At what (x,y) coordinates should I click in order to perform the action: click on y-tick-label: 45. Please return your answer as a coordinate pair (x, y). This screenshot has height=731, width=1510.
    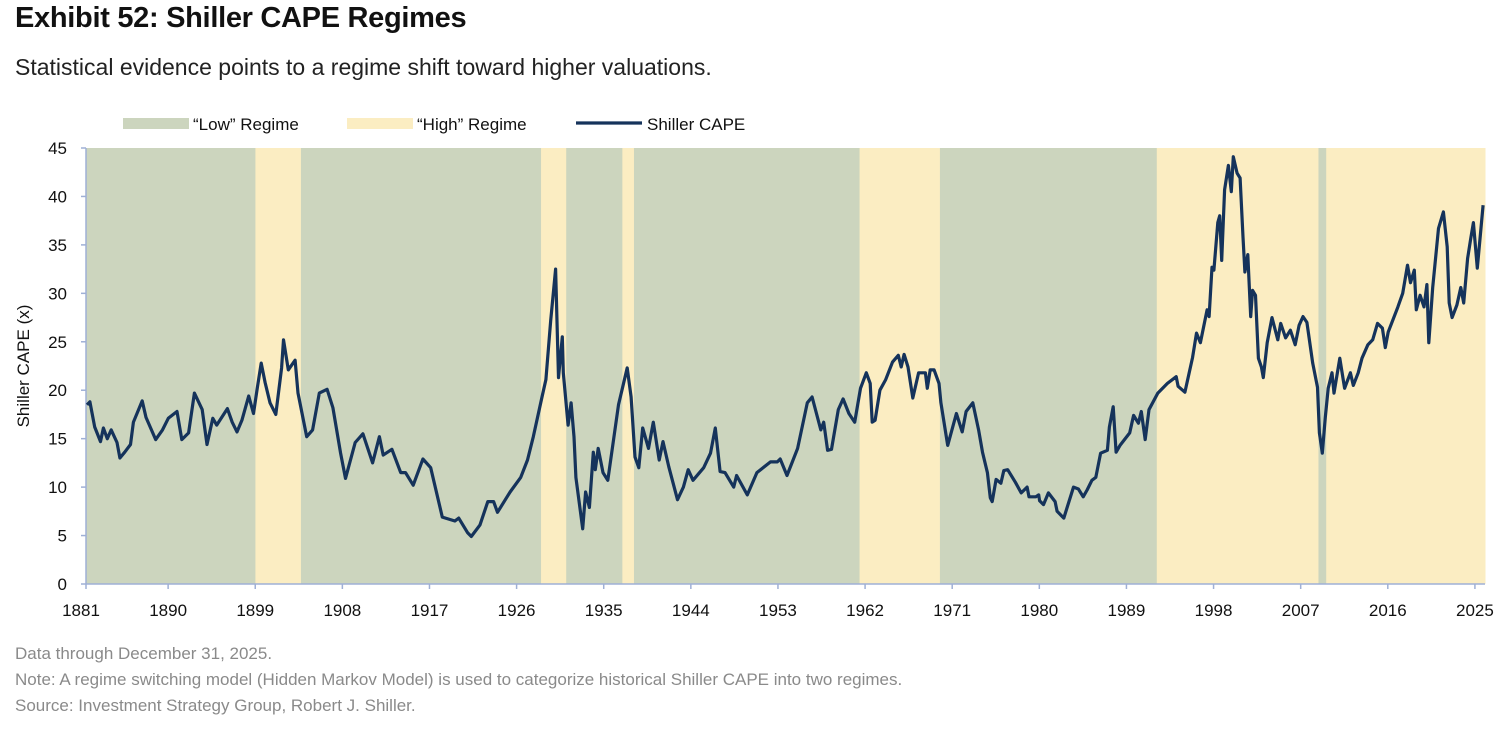
    Looking at the image, I should click on (57, 148).